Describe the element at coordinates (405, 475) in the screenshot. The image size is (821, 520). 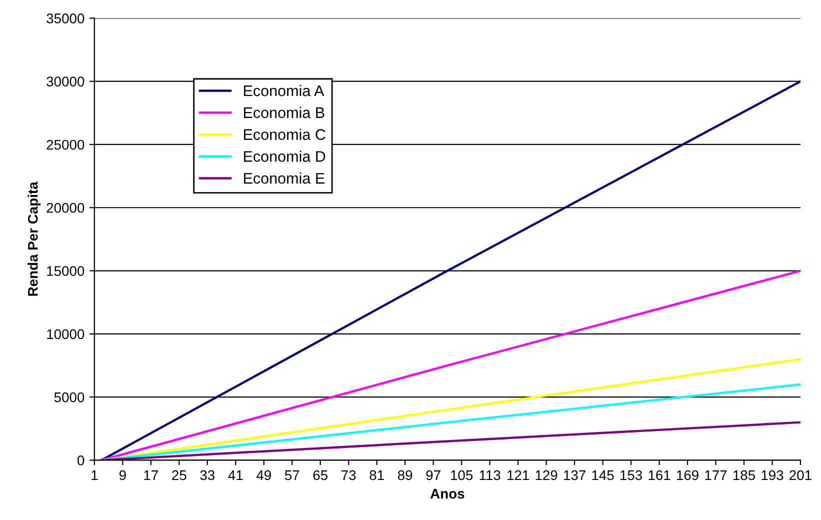
I see `x-tick-label: 89` at that location.